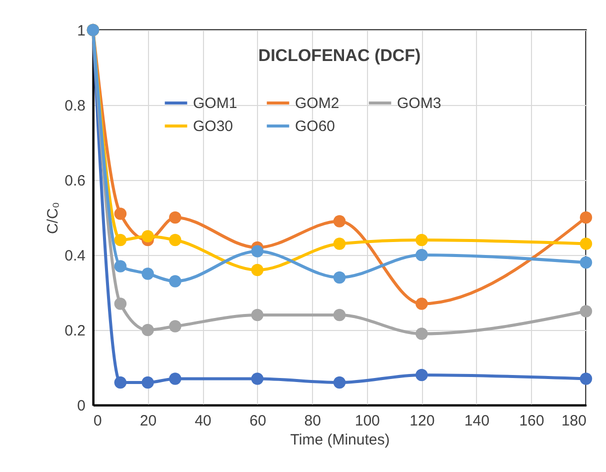 Image resolution: width=606 pixels, height=472 pixels. I want to click on text: DICLOFENAC (DCF), so click(339, 55).